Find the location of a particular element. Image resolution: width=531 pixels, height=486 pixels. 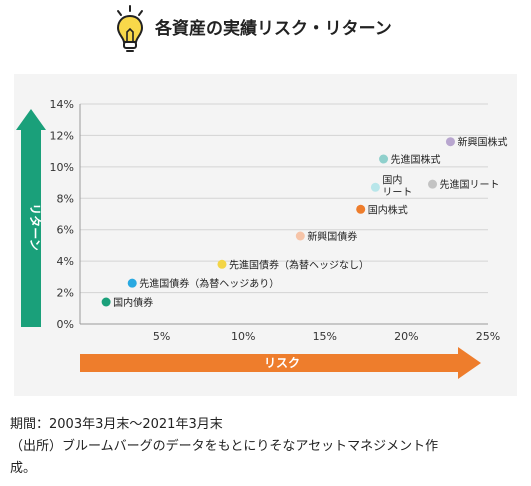

x-arrow-shaft is located at coordinates (269, 363).